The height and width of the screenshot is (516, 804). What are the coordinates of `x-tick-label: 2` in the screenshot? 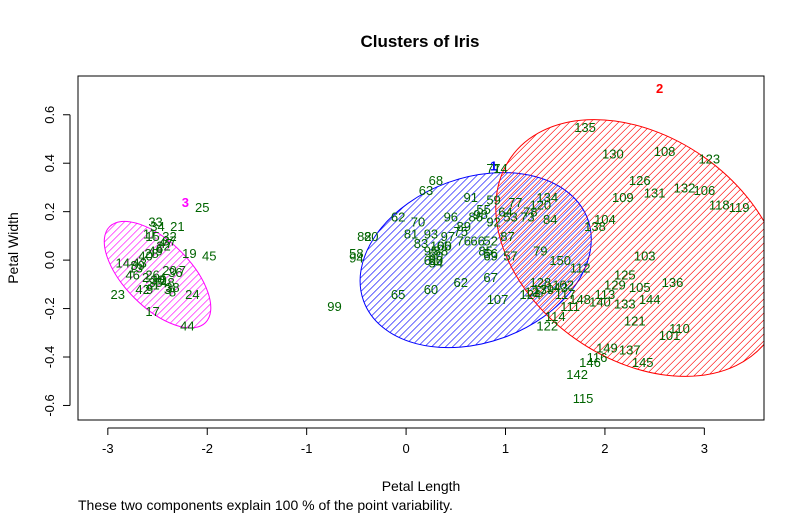 It's located at (604, 448).